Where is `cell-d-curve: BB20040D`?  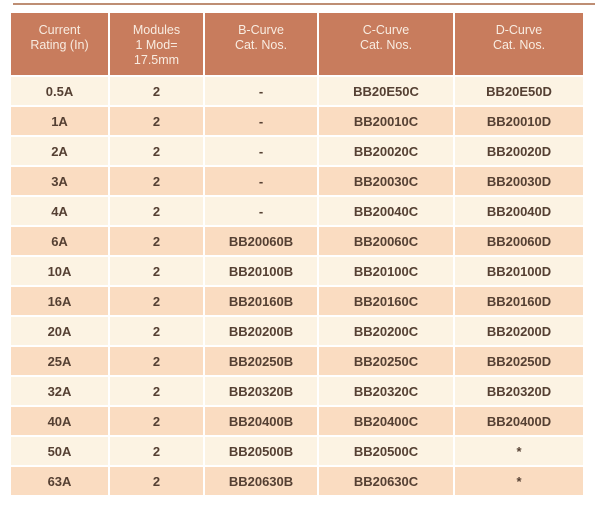 cell-d-curve: BB20040D is located at coordinates (519, 211).